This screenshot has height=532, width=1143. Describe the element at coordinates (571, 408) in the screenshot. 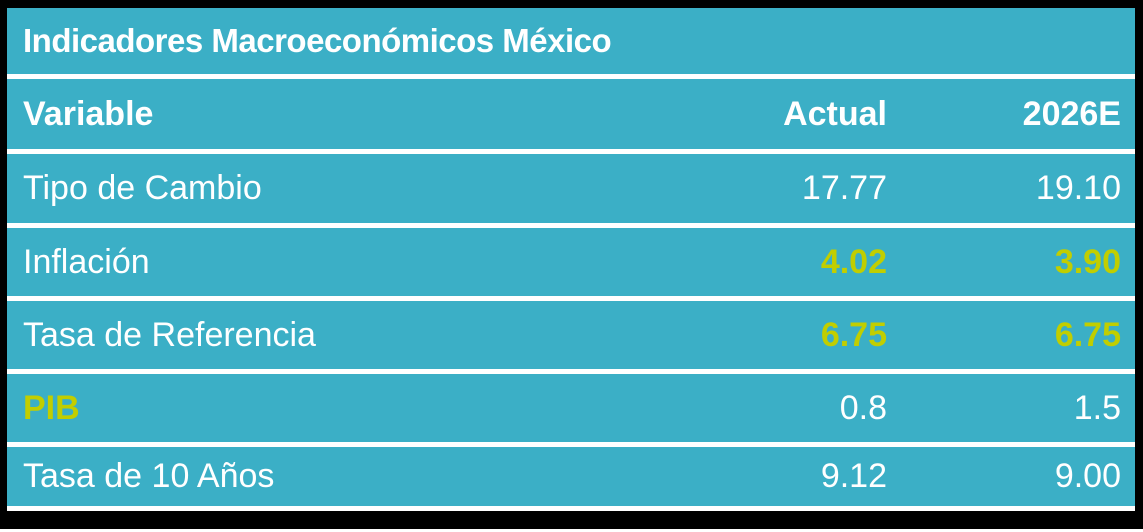

I see `table-row-pib: PIB 0.8 1.5` at that location.